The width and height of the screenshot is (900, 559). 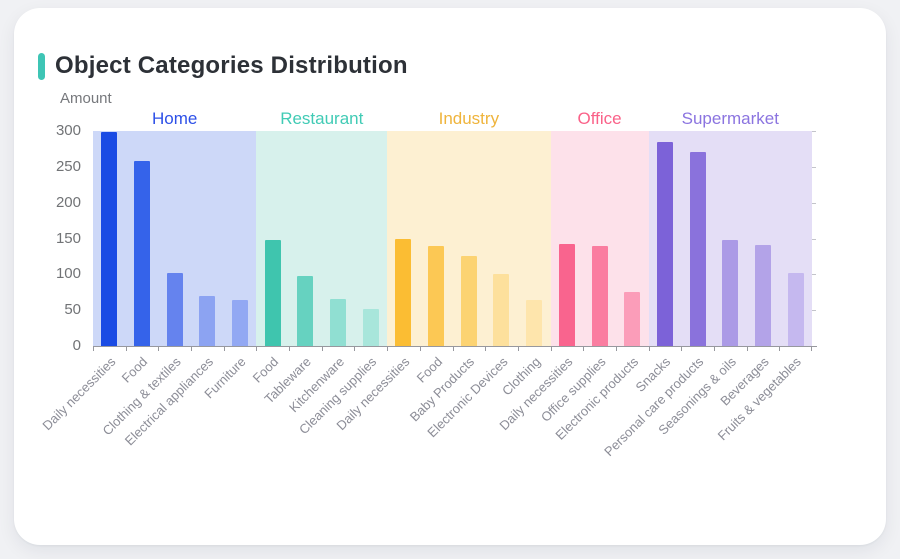 What do you see at coordinates (338, 322) in the screenshot?
I see `bar-restaurant-kitchenware` at bounding box center [338, 322].